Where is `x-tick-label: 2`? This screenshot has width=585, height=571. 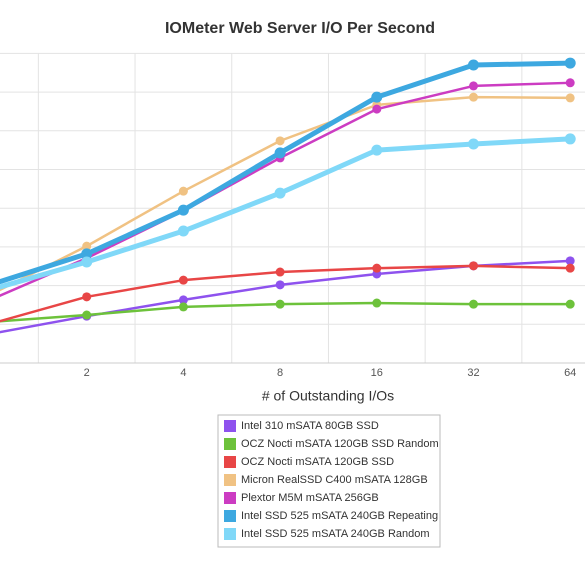 x-tick-label: 2 is located at coordinates (87, 373).